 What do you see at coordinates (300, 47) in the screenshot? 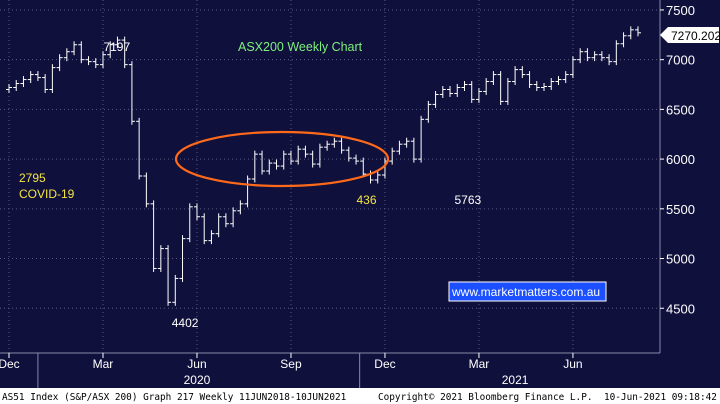
I see `chart-title: ASX200 Weekly Chart` at bounding box center [300, 47].